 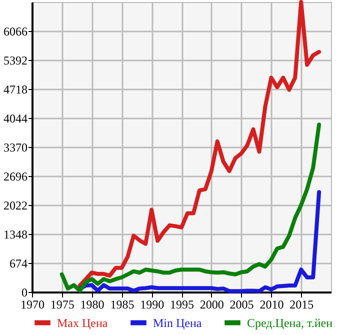 I want to click on y-tick-label: 2696, so click(x=16, y=177).